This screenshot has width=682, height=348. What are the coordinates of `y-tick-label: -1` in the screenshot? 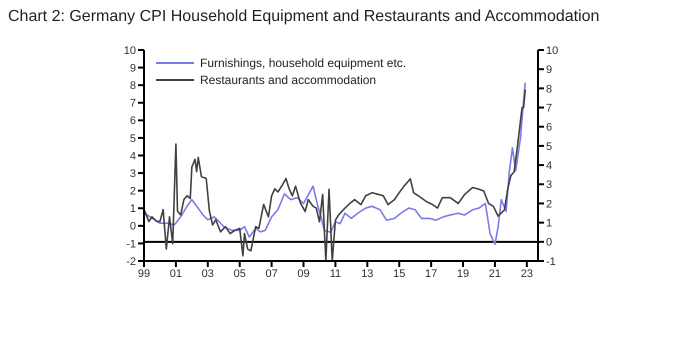 It's located at (131, 244).